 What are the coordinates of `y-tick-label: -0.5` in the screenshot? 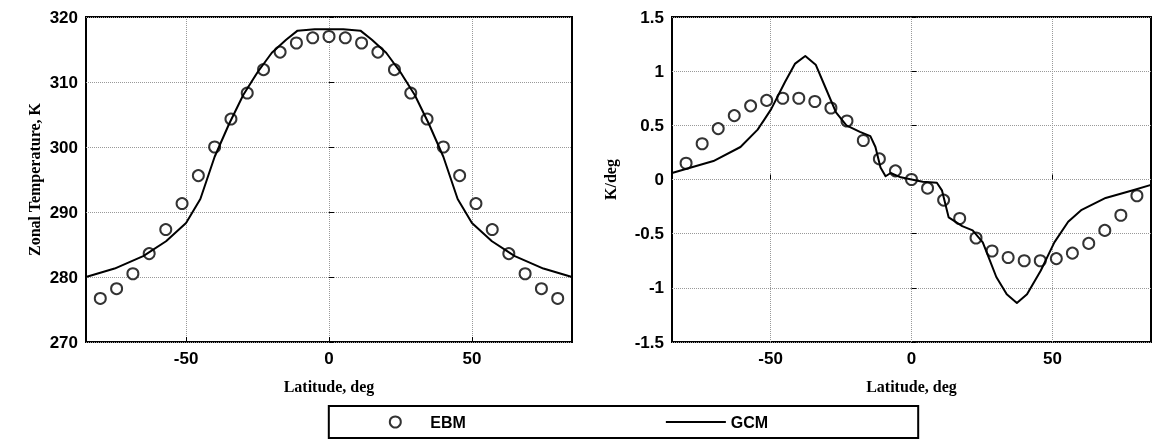 It's located at (649, 234).